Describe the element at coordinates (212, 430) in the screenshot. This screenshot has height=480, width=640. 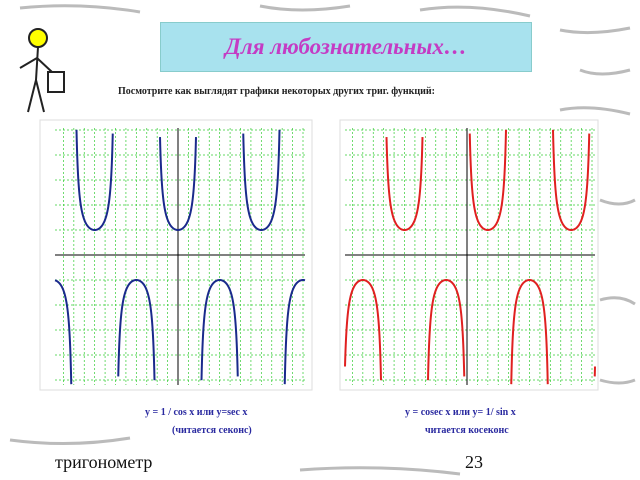
I see `note: (читается секонс)` at that location.